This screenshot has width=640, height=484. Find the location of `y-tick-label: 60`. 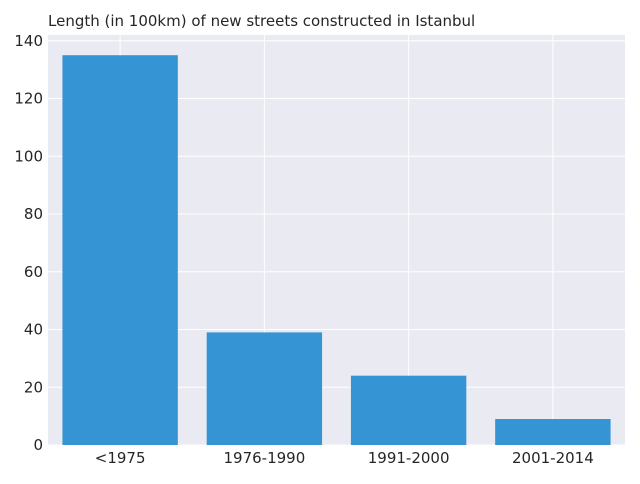

y-tick-label: 60 is located at coordinates (33, 272).